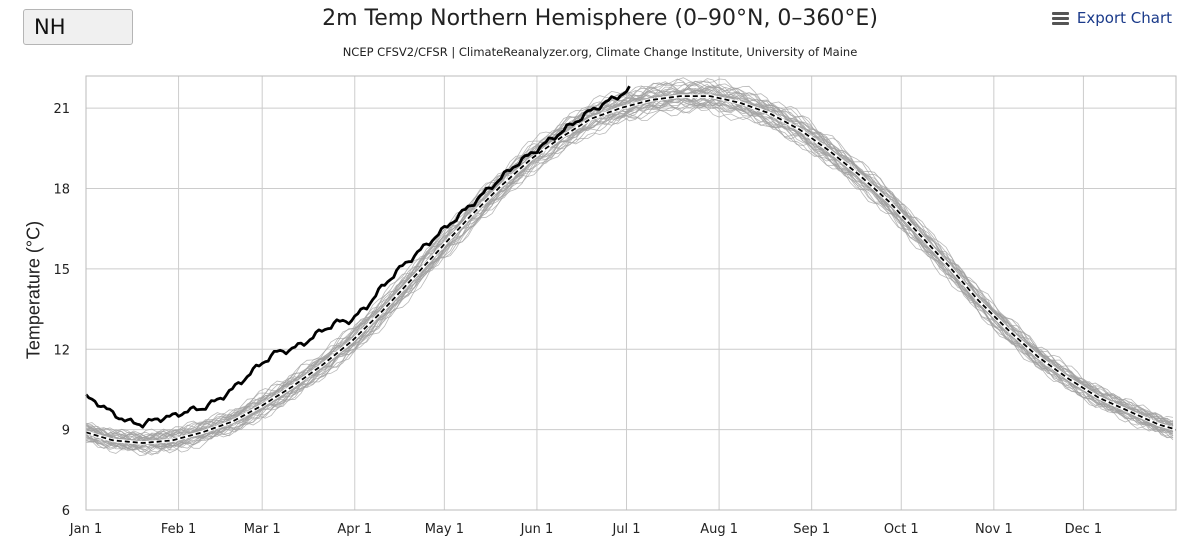  What do you see at coordinates (719, 529) in the screenshot?
I see `x-tick-label: Aug 1` at bounding box center [719, 529].